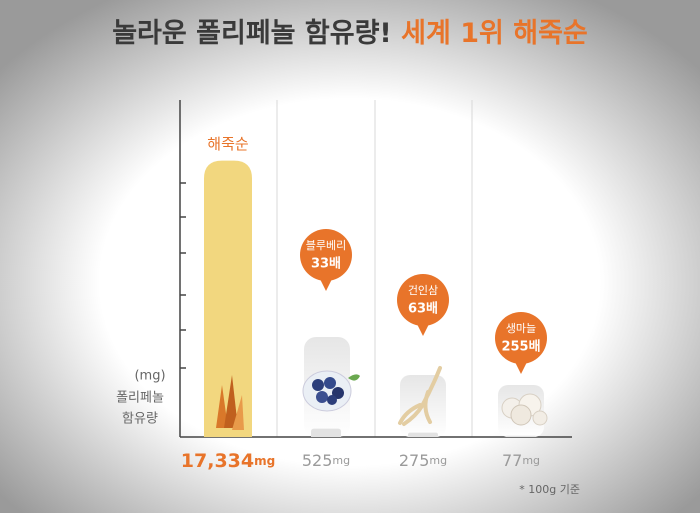 This screenshot has width=700, height=513. I want to click on chart-title: 놀라운 폴리페놀 함유량! 세계 1위 해죽순, so click(350, 33).